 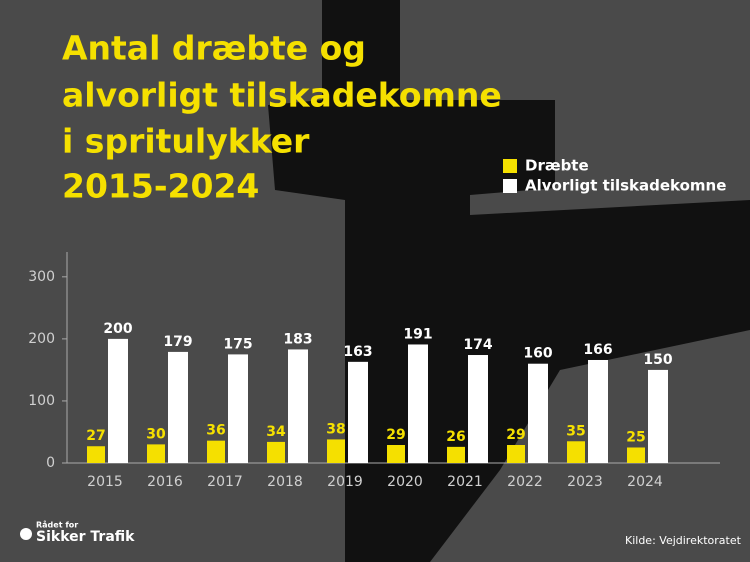 What do you see at coordinates (41, 339) in the screenshot?
I see `y-tick-label: 200` at bounding box center [41, 339].